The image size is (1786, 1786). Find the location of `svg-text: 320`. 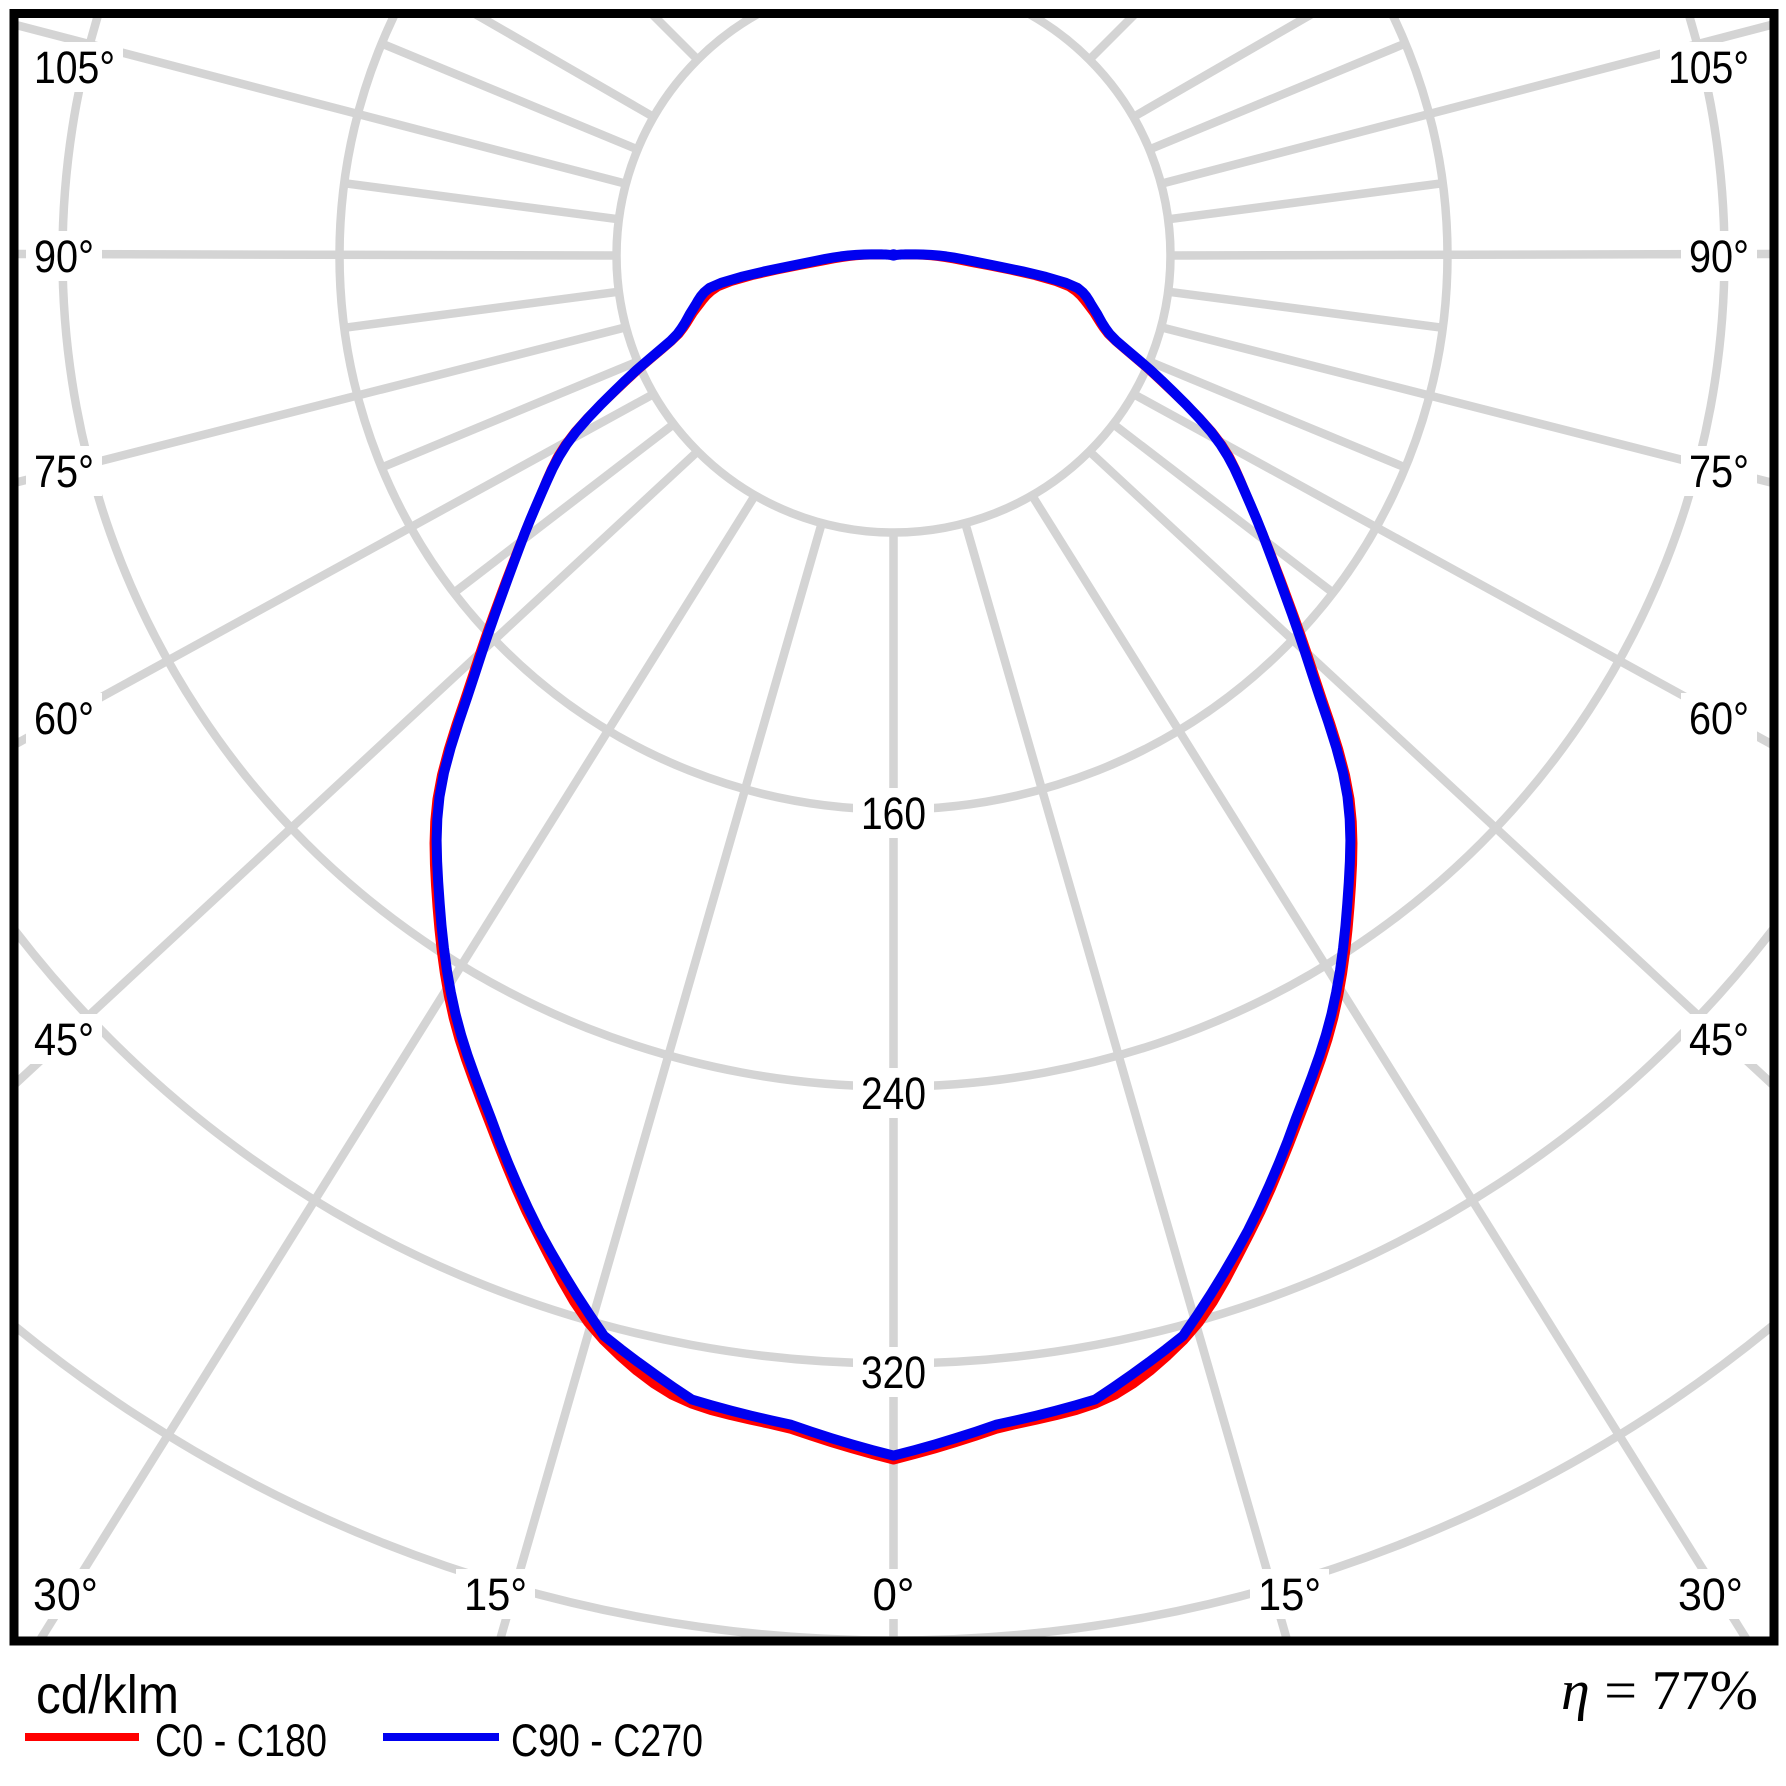

svg-text: 320 is located at coordinates (893, 1372).